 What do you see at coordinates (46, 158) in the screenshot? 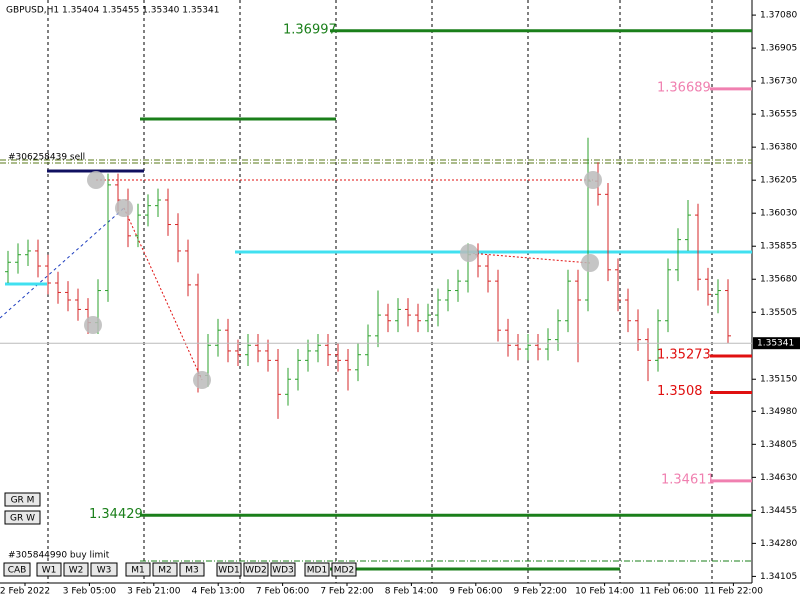
I see `order-label: #306258439 sell` at bounding box center [46, 158].